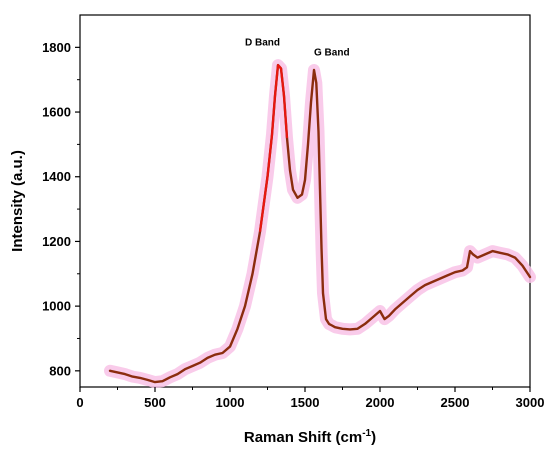 The image size is (550, 454). What do you see at coordinates (56, 306) in the screenshot?
I see `y-tick-label: 1000` at bounding box center [56, 306].